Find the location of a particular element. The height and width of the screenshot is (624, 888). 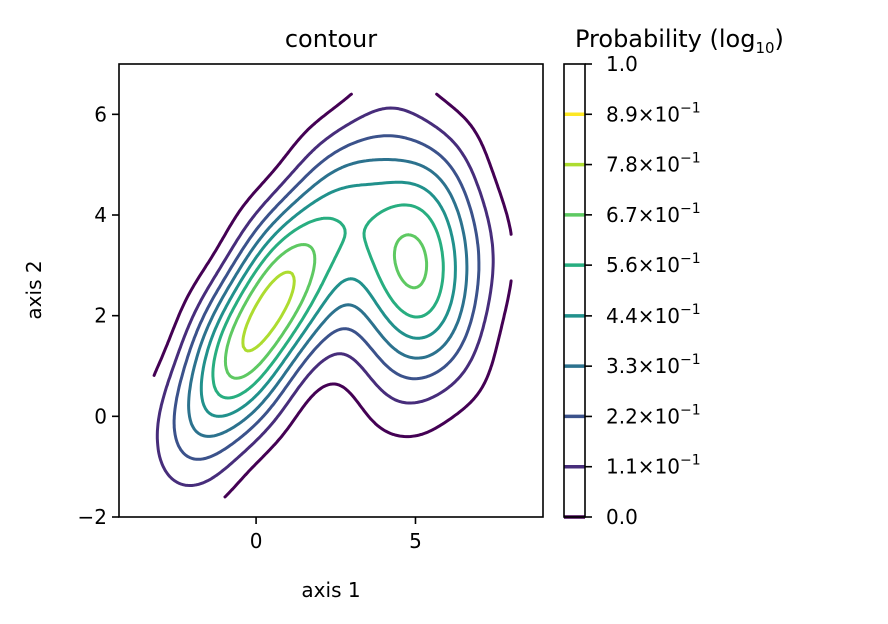

y-axis: −2 0 2 4 6 is located at coordinates (98, 315).